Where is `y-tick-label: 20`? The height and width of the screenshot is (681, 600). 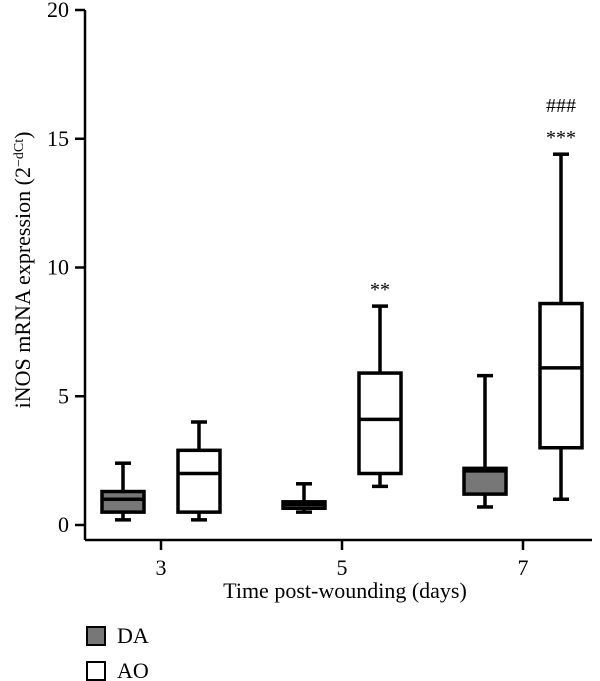
y-tick-label: 20 is located at coordinates (58, 11).